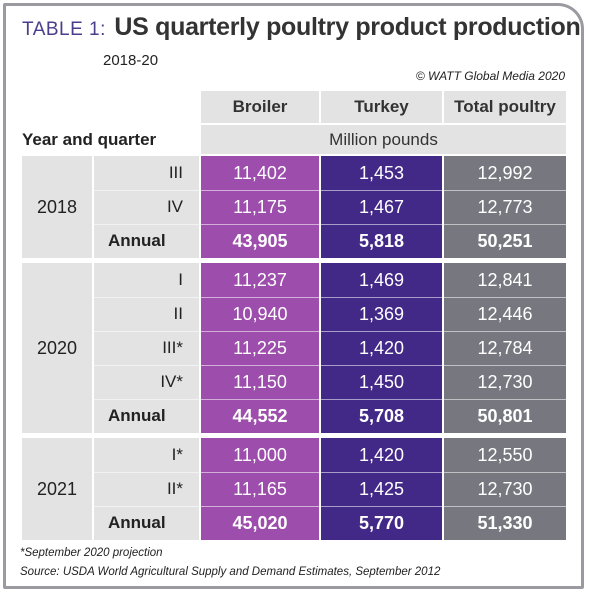  Describe the element at coordinates (381, 280) in the screenshot. I see `turkey-value: 1,469` at that location.